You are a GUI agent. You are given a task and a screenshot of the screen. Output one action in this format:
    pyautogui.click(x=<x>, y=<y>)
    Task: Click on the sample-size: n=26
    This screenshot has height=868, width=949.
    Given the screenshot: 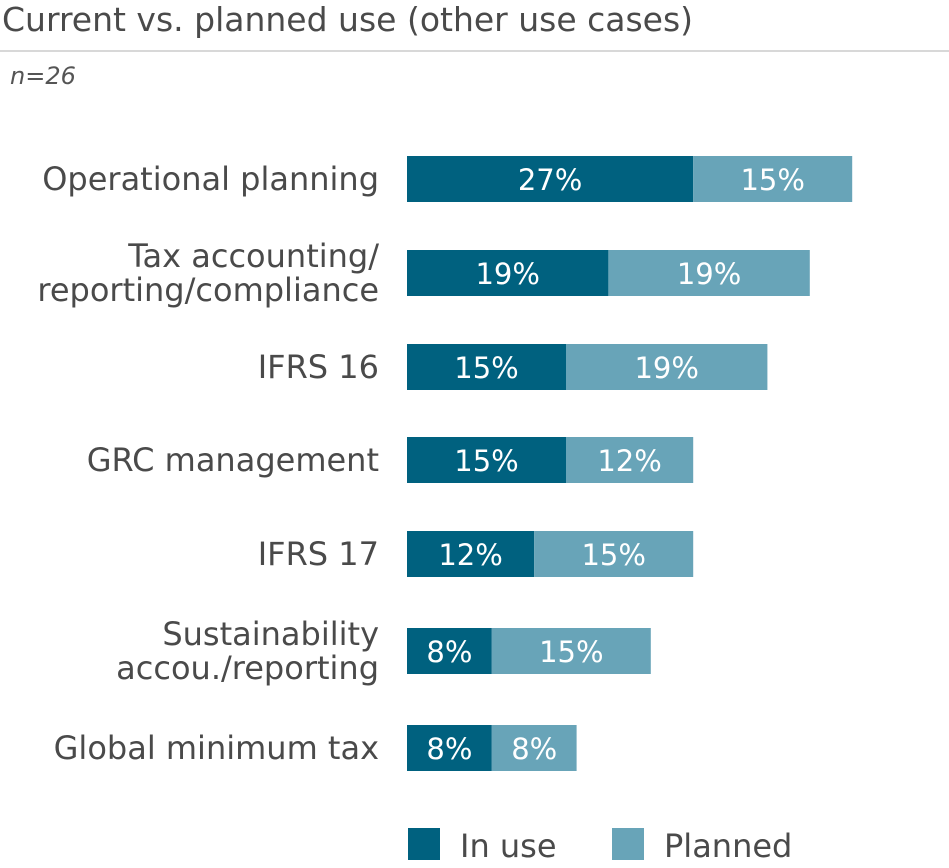 What is the action you would take?
    pyautogui.click(x=43, y=76)
    